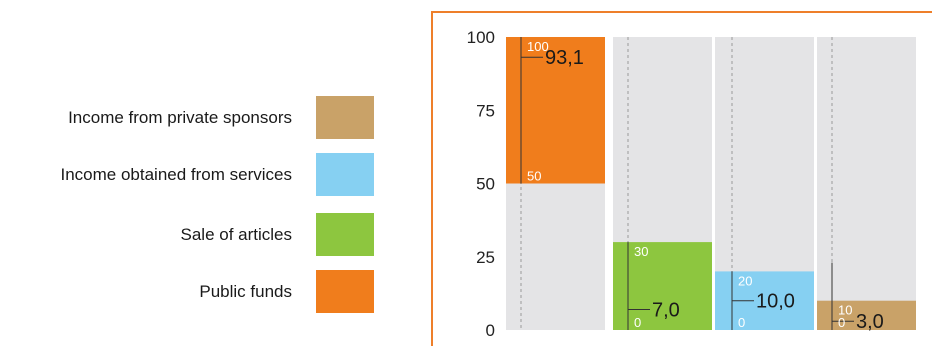 The image size is (932, 346). I want to click on y-tick-label: 100, so click(481, 37).